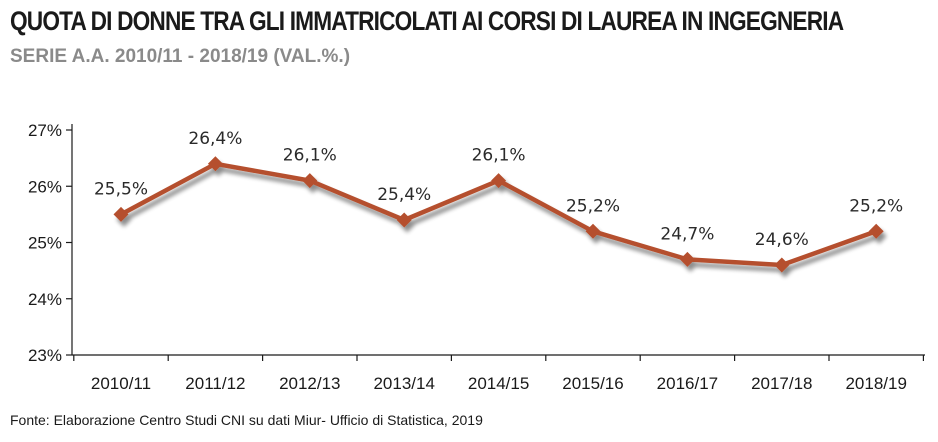  What do you see at coordinates (781, 383) in the screenshot?
I see `x-tick-label: 2017/18` at bounding box center [781, 383].